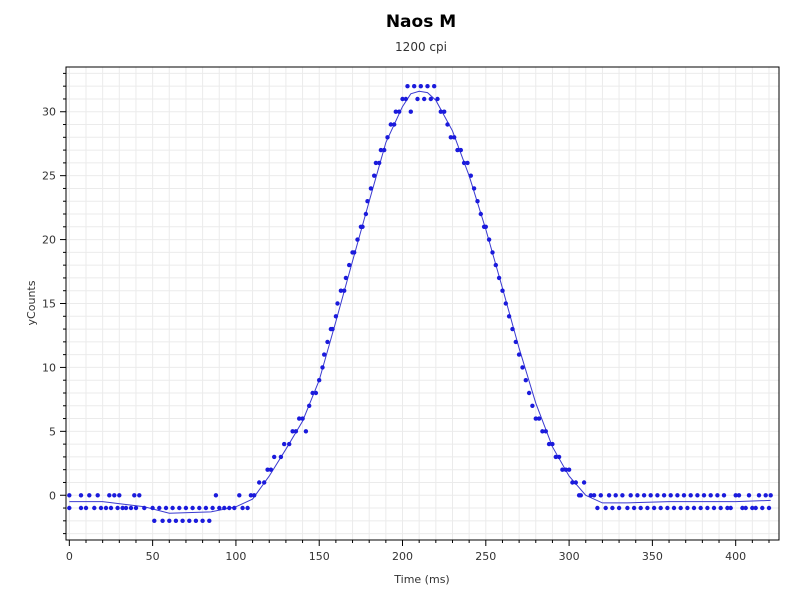 The height and width of the screenshot is (600, 800). I want to click on y-tick-label: 30, so click(49, 112).